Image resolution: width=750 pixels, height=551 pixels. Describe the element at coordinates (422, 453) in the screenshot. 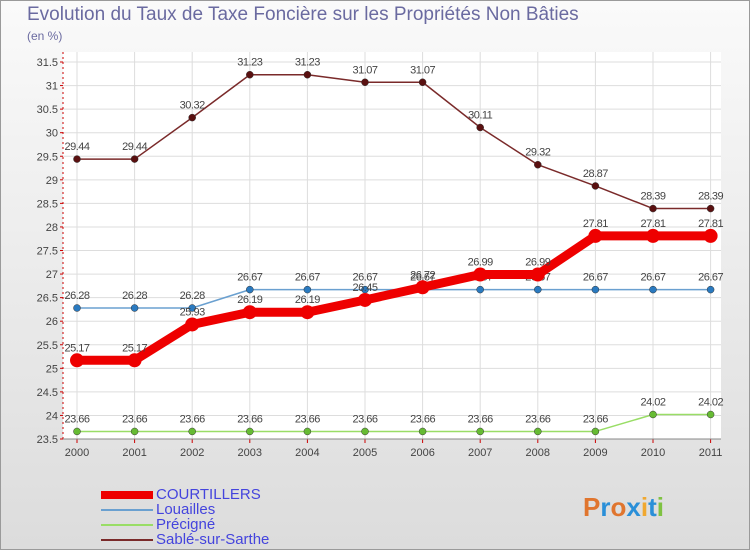

I see `x-tick-label: 2006` at that location.